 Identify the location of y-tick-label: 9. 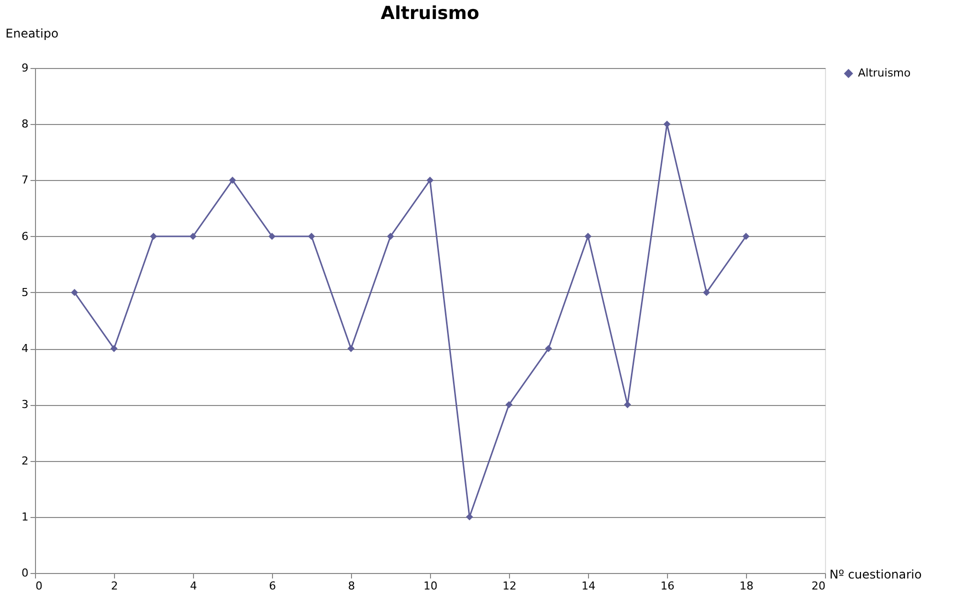
(25, 68).